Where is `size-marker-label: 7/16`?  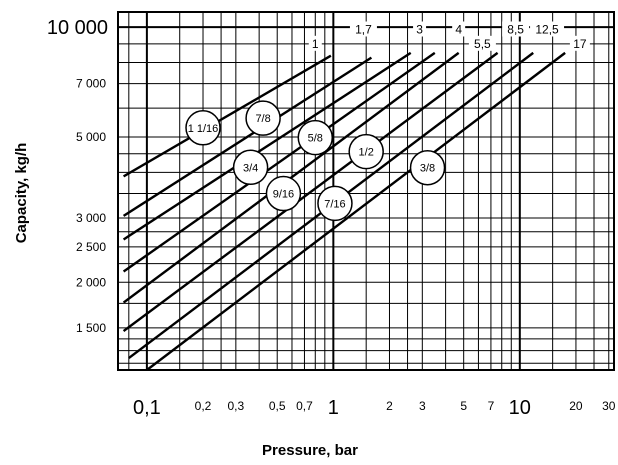
size-marker-label: 7/16 is located at coordinates (334, 204).